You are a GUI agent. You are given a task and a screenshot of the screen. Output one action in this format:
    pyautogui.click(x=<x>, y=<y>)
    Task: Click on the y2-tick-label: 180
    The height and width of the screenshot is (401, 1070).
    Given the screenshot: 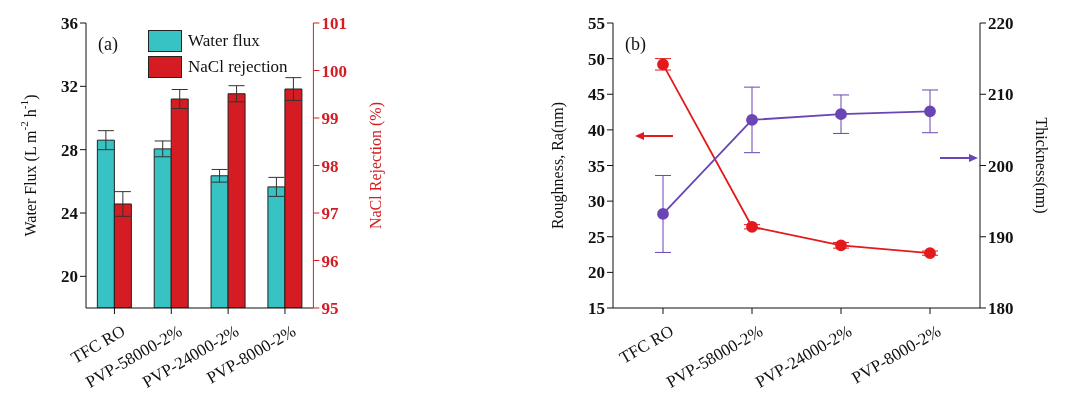 What is the action you would take?
    pyautogui.click(x=1001, y=309)
    